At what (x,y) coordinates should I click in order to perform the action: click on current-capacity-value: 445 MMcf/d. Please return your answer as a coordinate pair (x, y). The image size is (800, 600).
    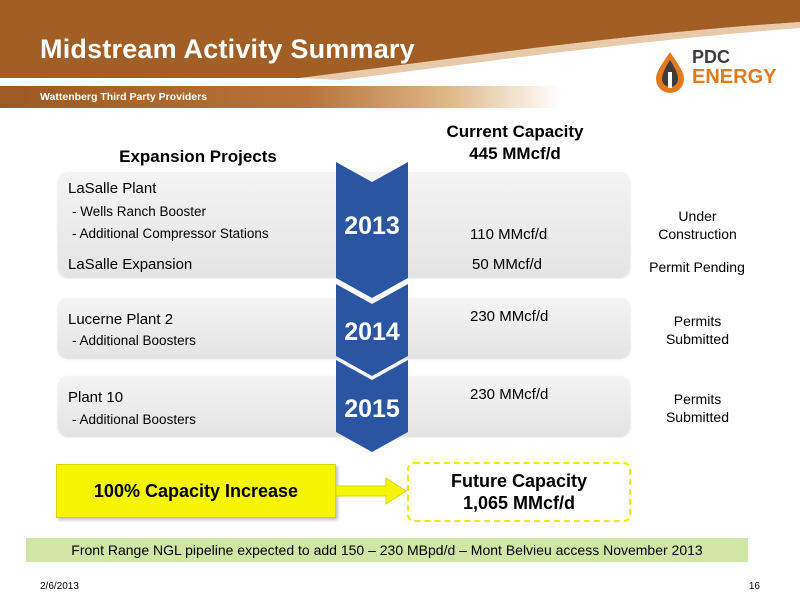
    Looking at the image, I should click on (515, 153).